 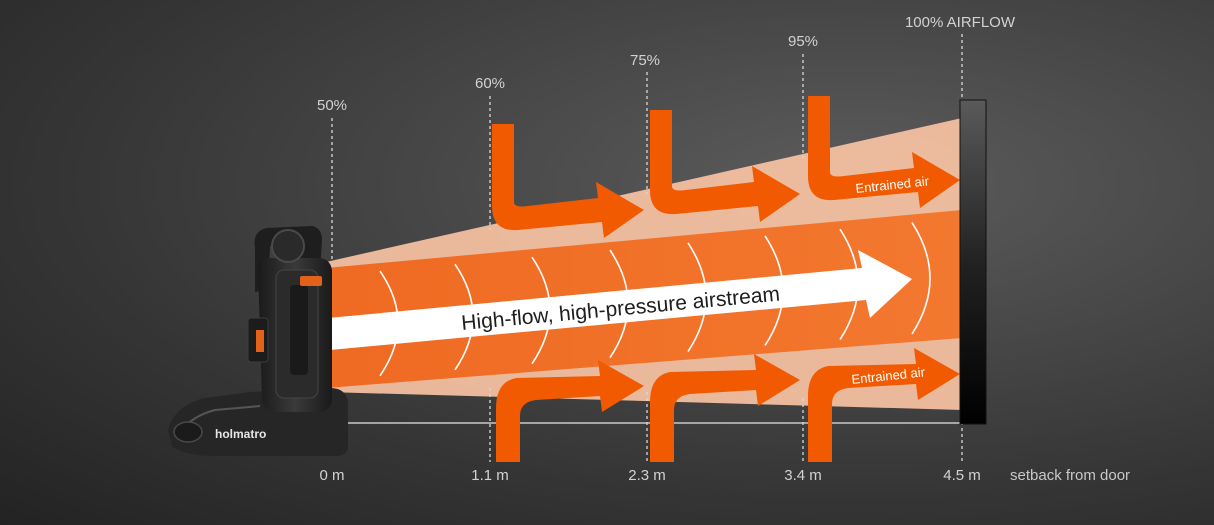 What do you see at coordinates (921, 278) in the screenshot?
I see `swirl-arc` at bounding box center [921, 278].